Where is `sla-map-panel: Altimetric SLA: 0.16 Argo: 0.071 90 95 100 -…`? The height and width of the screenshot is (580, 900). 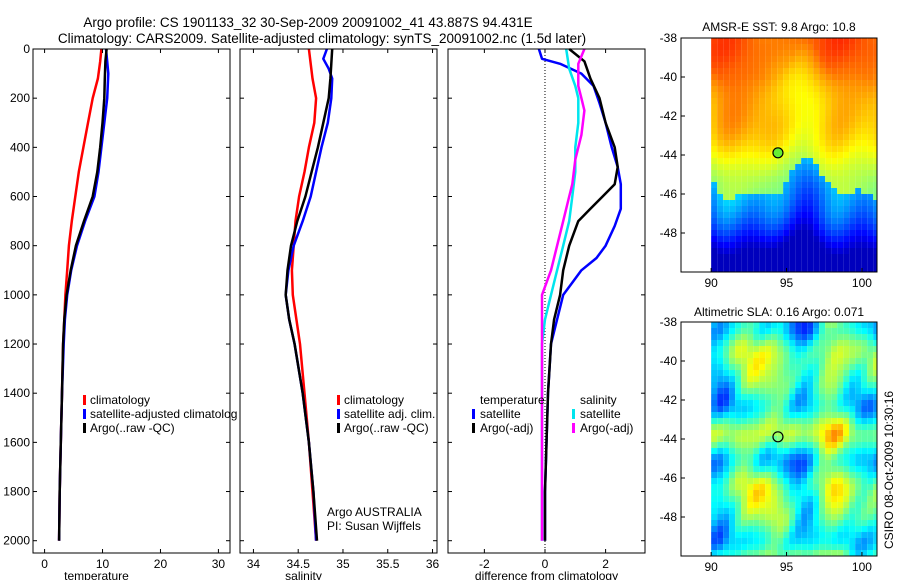 sla-map-panel: Altimetric SLA: 0.16 Argo: 0.071 90 95 100 -… is located at coordinates (769, 439).